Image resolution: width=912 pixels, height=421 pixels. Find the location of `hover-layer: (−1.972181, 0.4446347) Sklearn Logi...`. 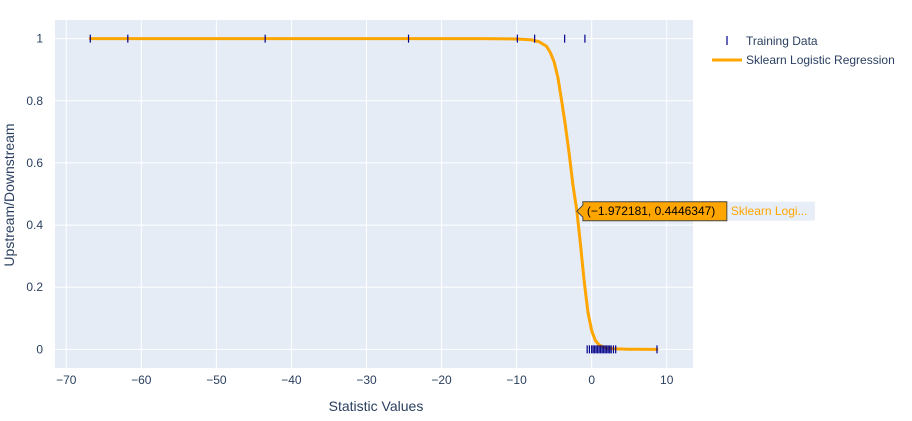

hover-layer: (−1.972181, 0.4446347) Sklearn Logi... is located at coordinates (695, 211).